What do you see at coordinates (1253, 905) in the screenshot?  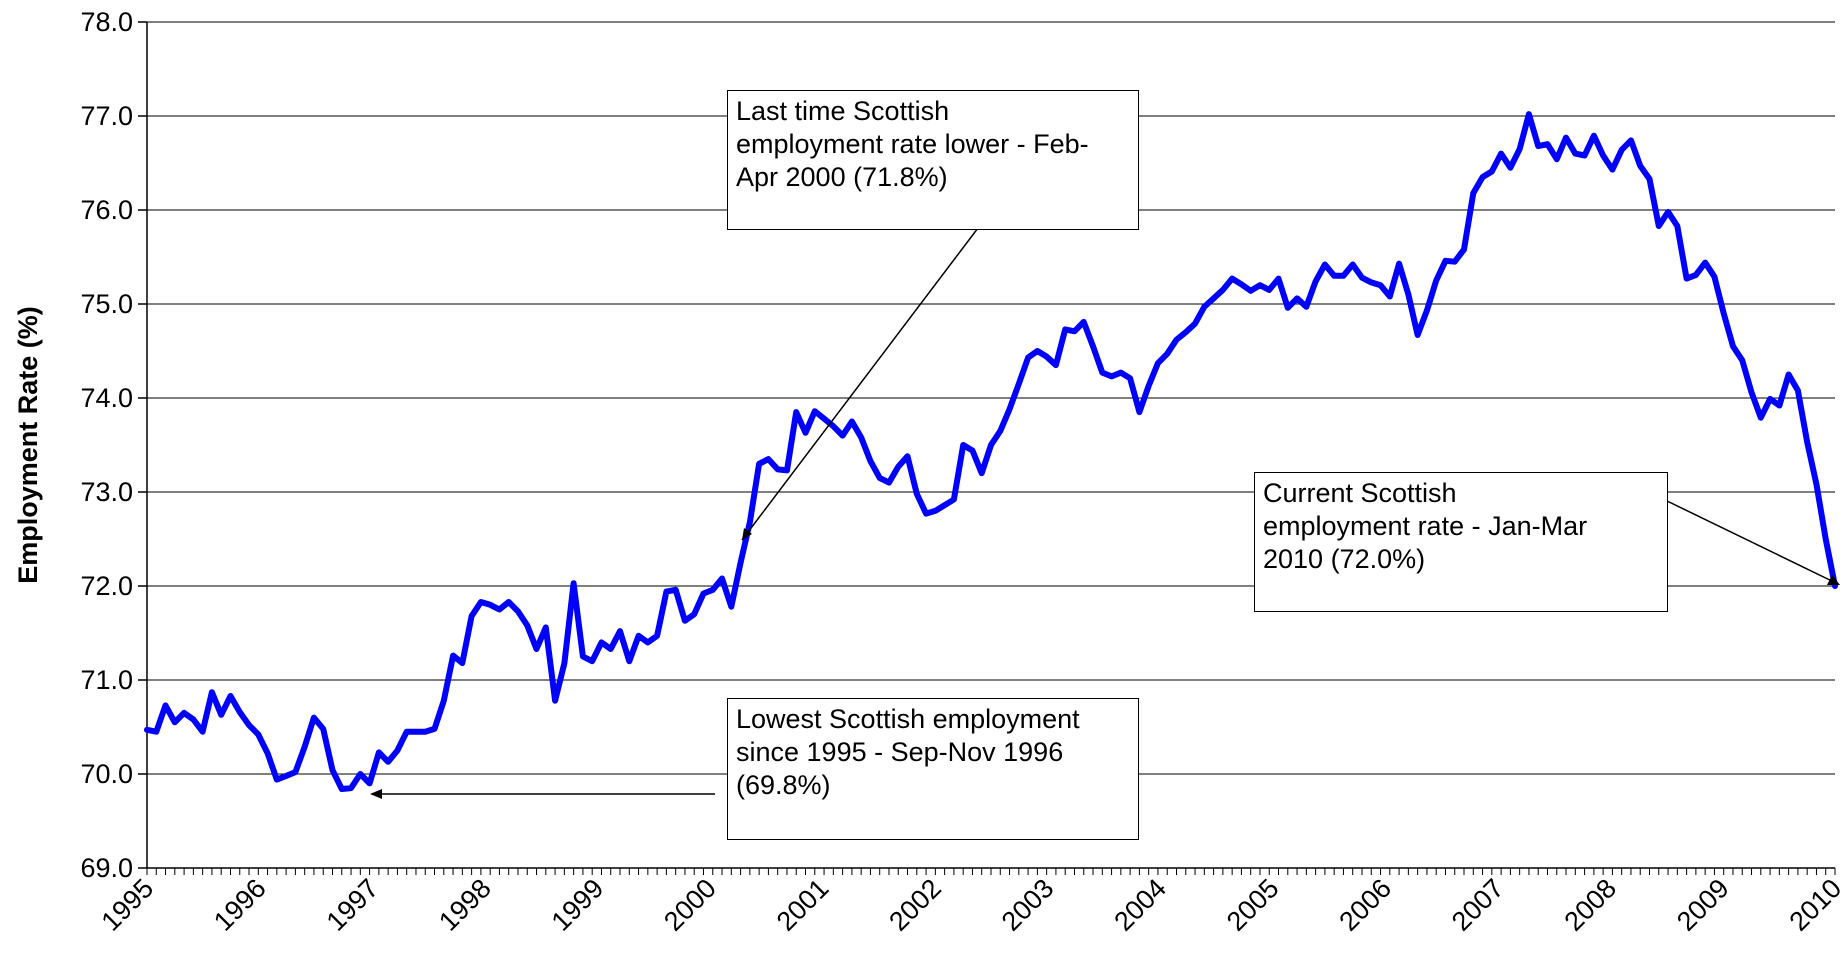 I see `x-tick-label: 2005` at bounding box center [1253, 905].